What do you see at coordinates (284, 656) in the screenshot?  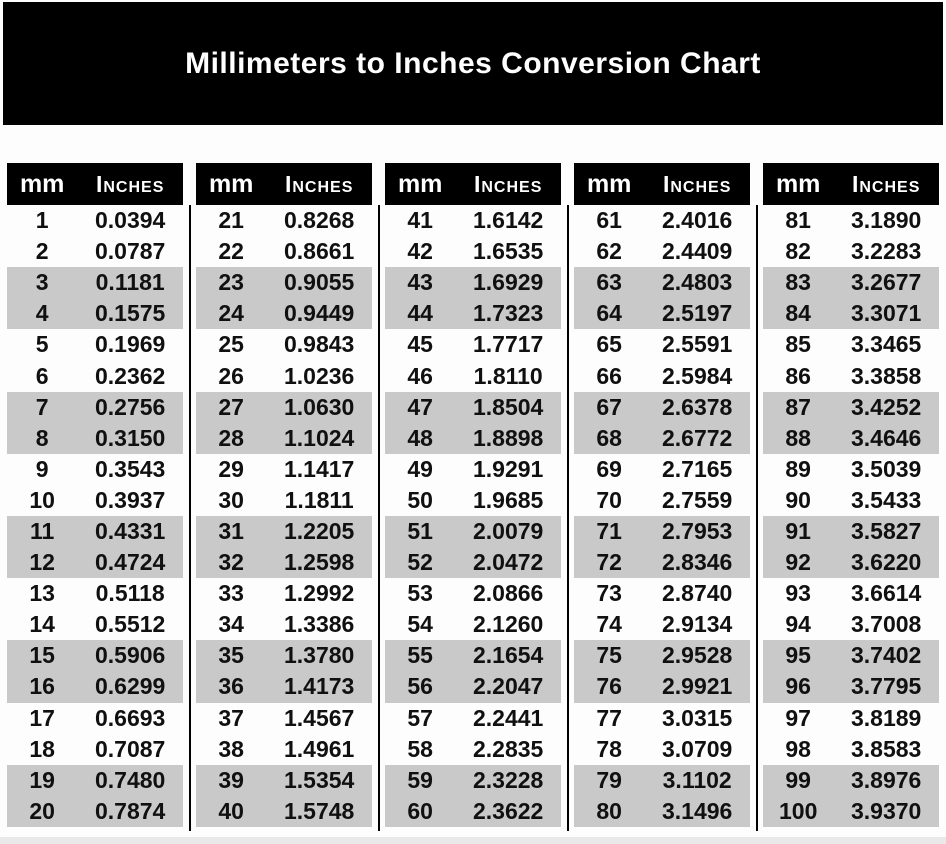 I see `table-row: 35 1.3780` at bounding box center [284, 656].